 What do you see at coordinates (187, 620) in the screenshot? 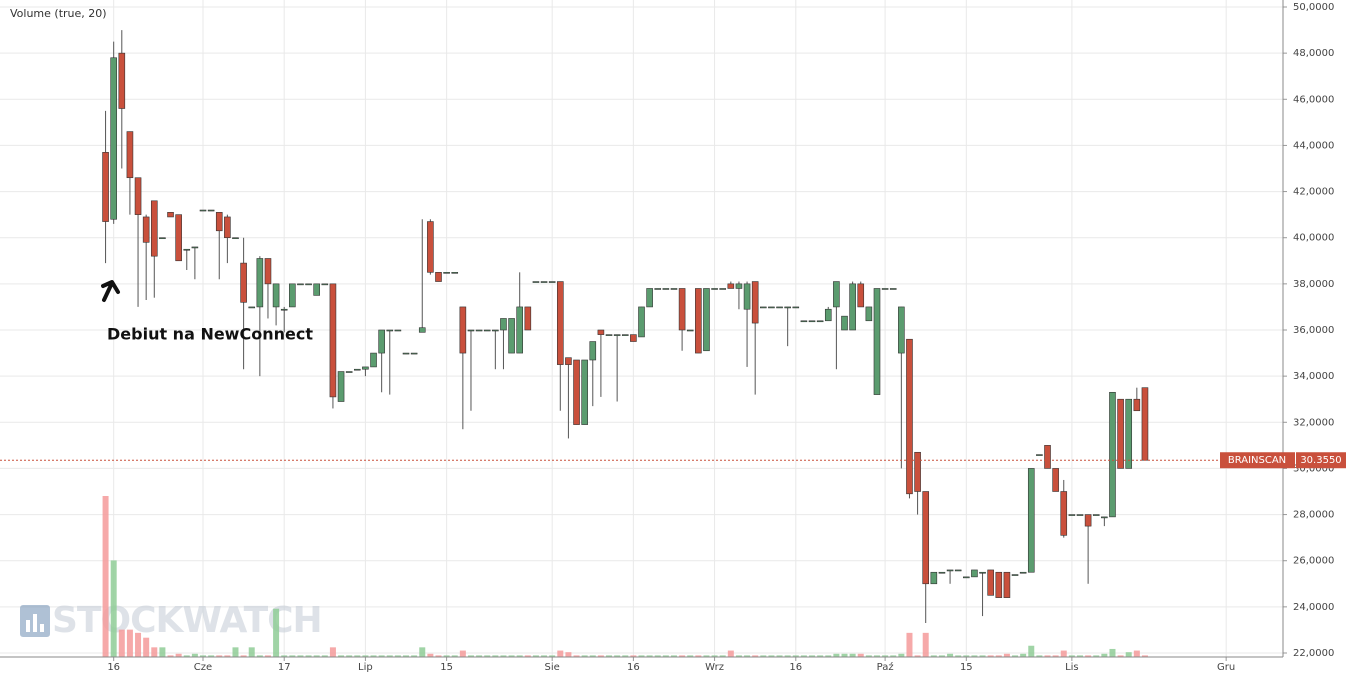
I see `watermark: STOCKWATCH` at bounding box center [187, 620].